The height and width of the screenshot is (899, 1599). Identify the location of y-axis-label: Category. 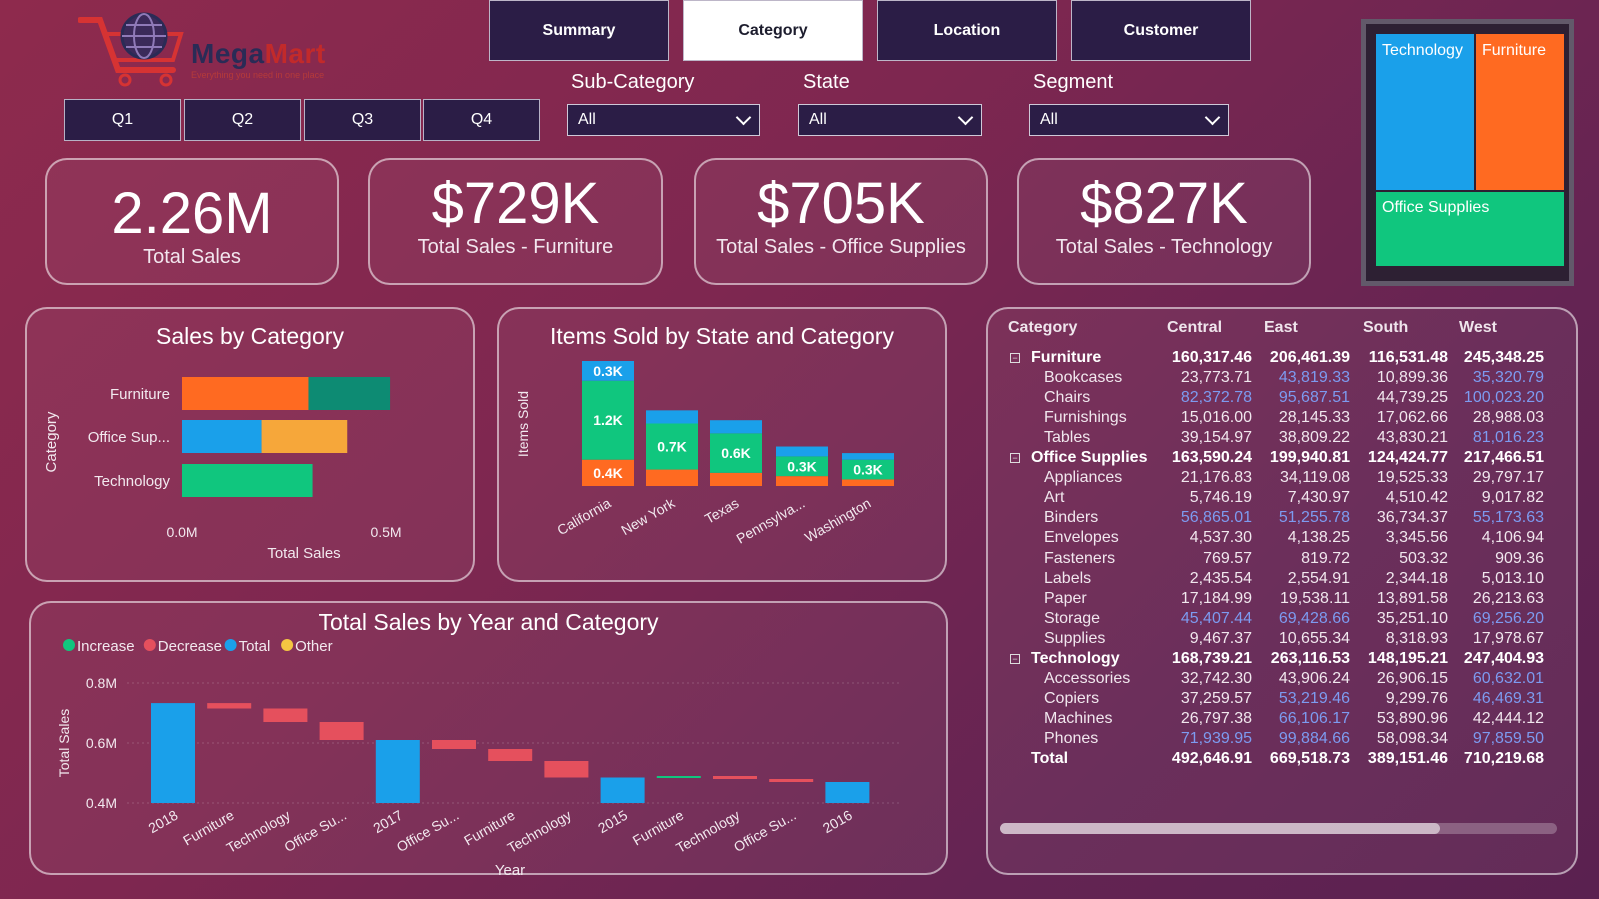
(51, 441).